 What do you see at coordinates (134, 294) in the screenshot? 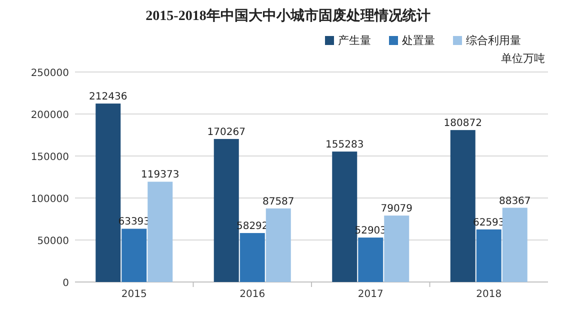
I see `x-tick-label: 2015` at bounding box center [134, 294].